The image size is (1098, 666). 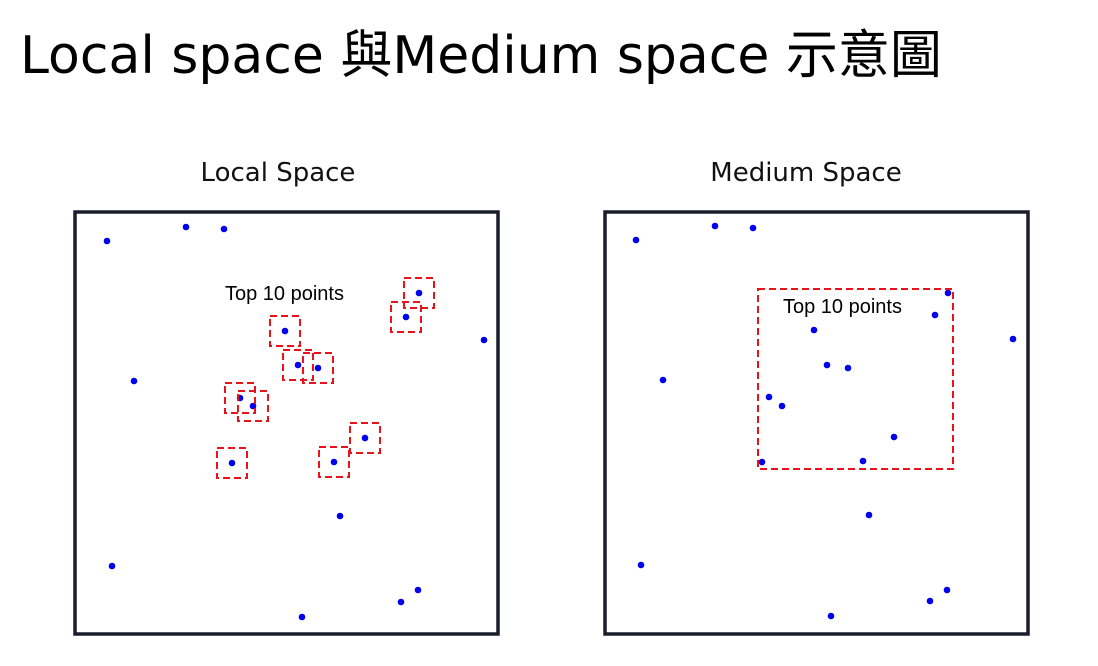 What do you see at coordinates (855, 379) in the screenshot?
I see `medium-selection-box` at bounding box center [855, 379].